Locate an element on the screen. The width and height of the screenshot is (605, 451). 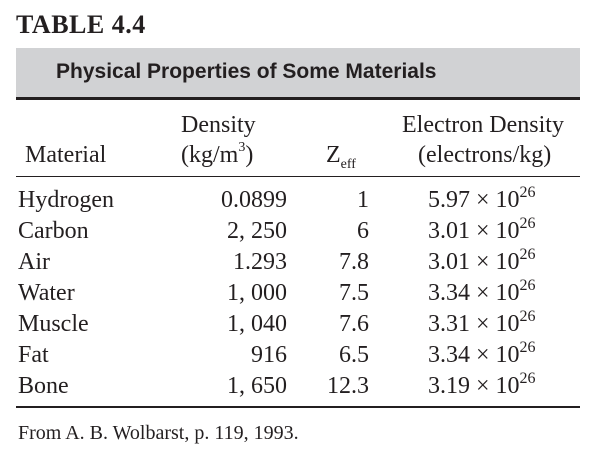
cell-z-eff: 6.5 is located at coordinates (354, 355).